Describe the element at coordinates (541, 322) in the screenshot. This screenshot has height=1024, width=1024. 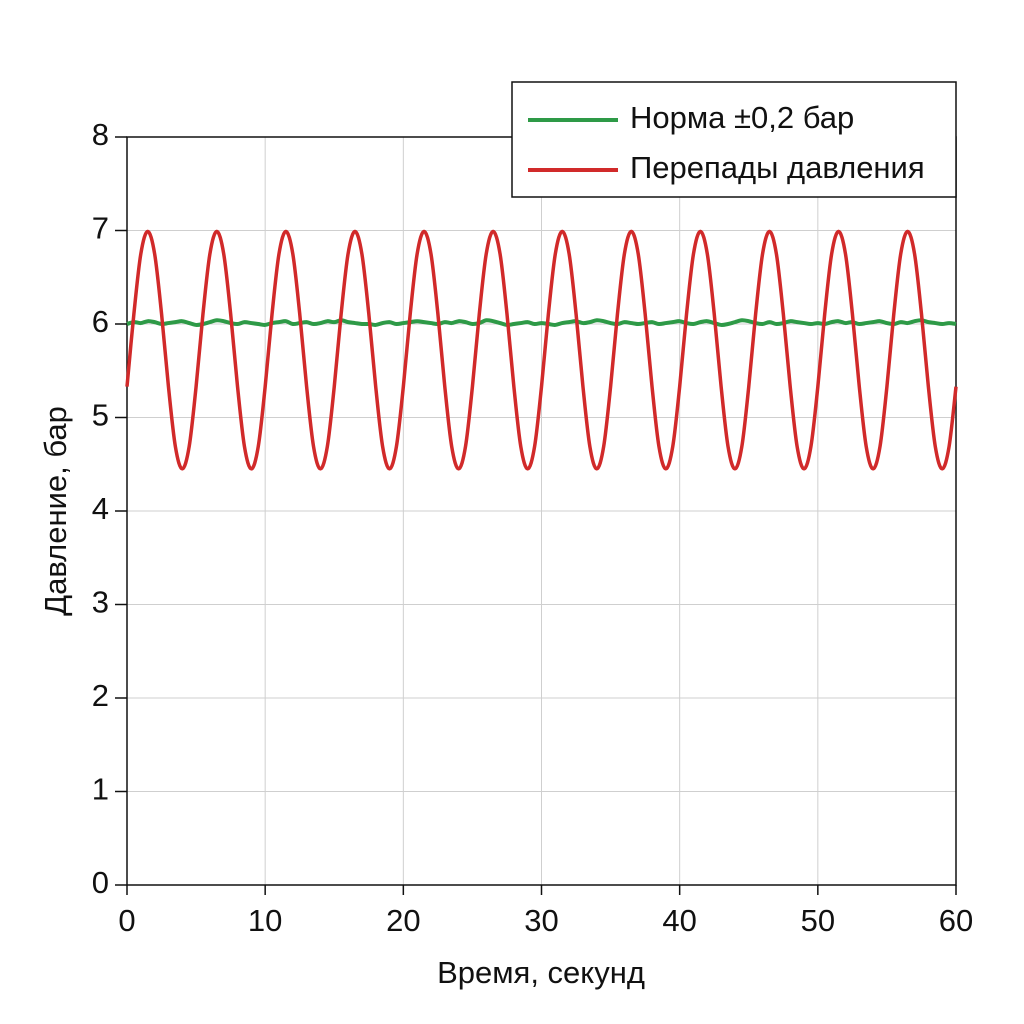
I see `line-series` at that location.